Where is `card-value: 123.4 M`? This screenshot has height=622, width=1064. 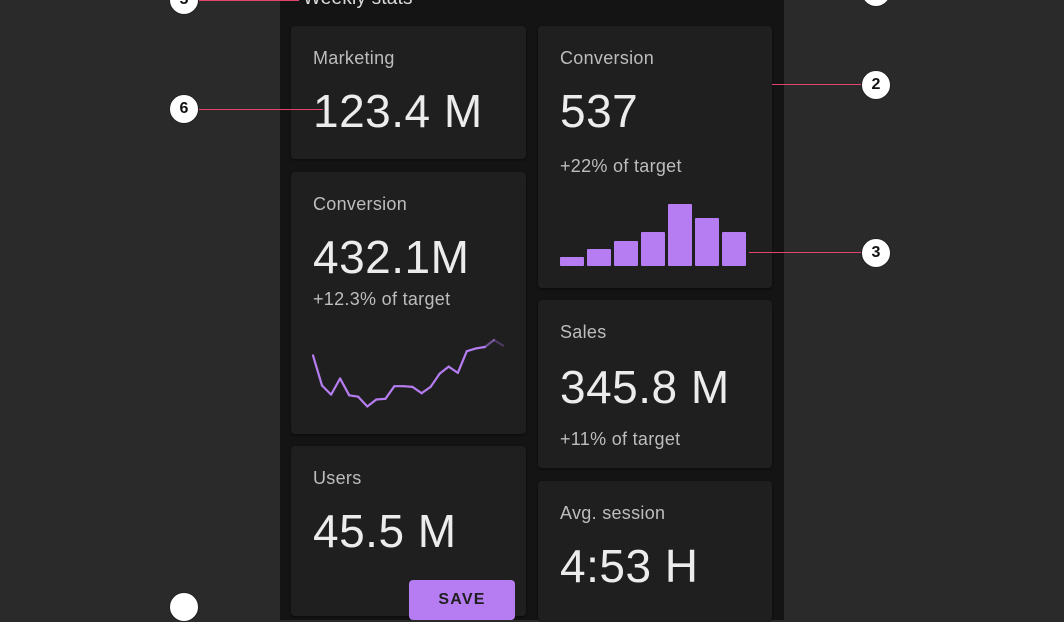
card-value: 123.4 M is located at coordinates (398, 111).